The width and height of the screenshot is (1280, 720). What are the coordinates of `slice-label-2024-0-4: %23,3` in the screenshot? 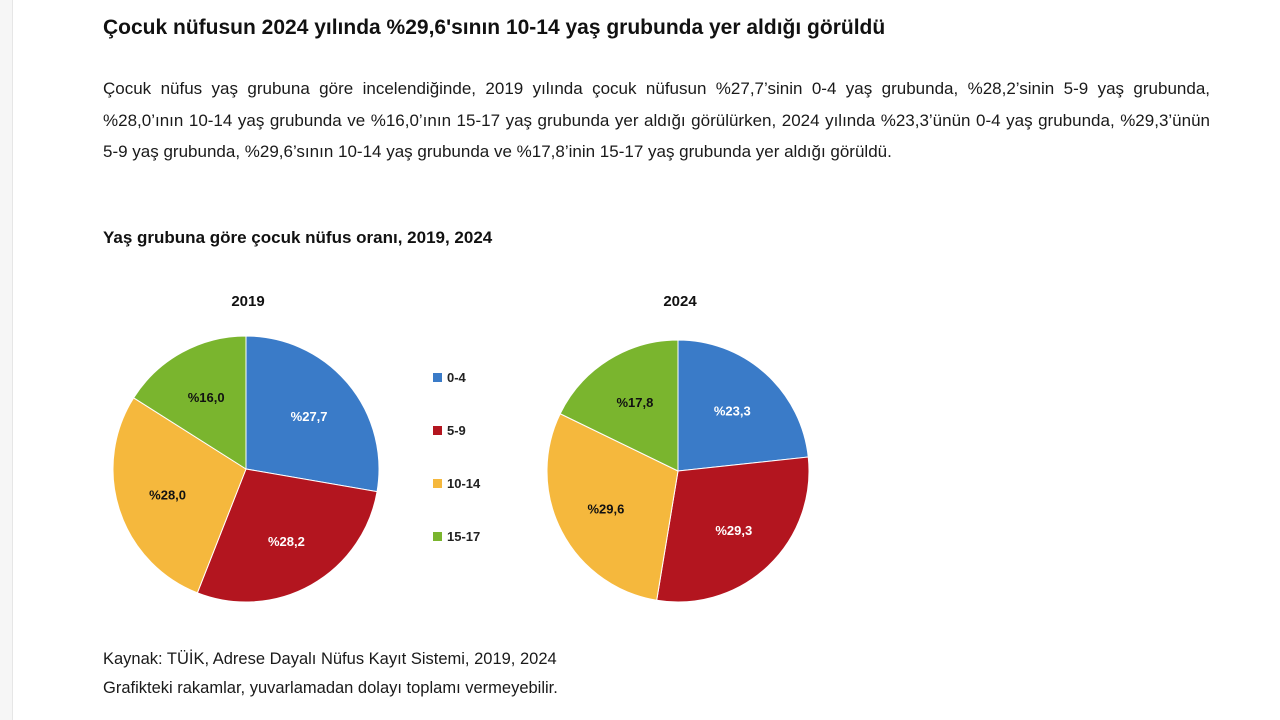 It's located at (732, 411).